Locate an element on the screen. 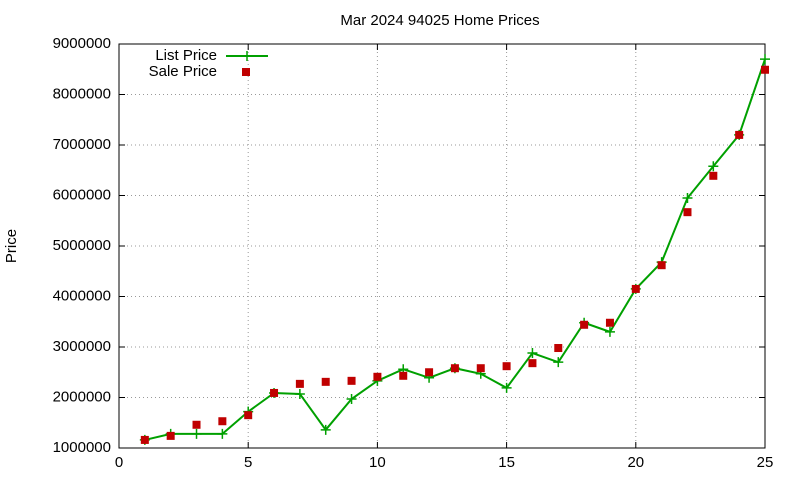  y-tick-label: 5000000 is located at coordinates (82, 245).